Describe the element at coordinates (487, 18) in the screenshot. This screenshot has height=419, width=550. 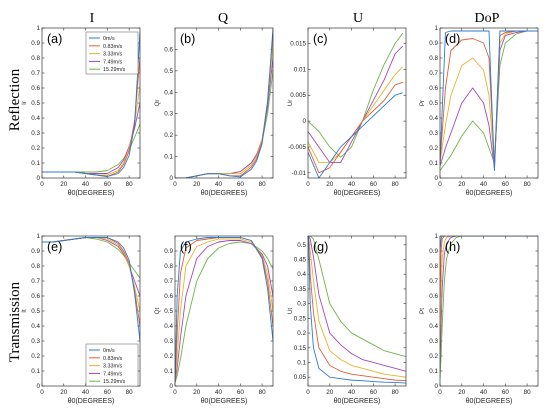
I see `column-title-dop: DoP` at that location.